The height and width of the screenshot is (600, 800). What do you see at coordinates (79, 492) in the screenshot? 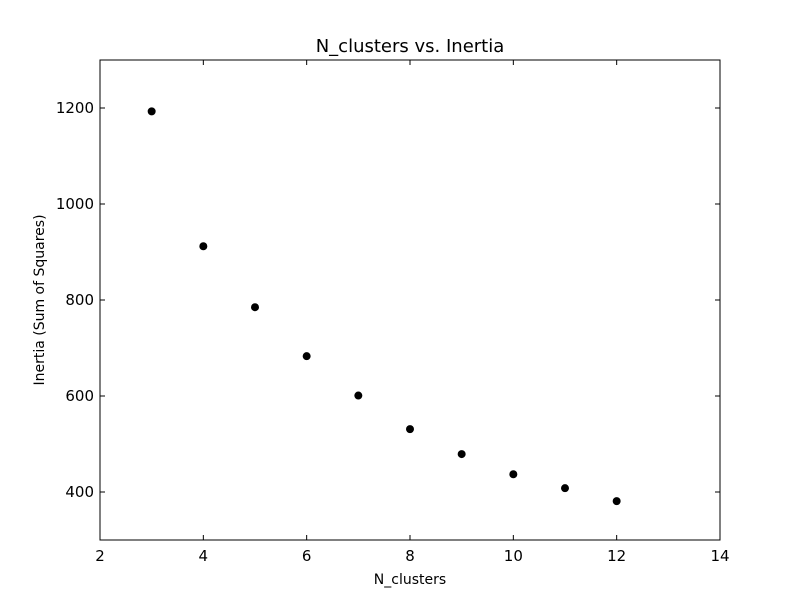
I see `y-tick-label: 400` at bounding box center [79, 492].